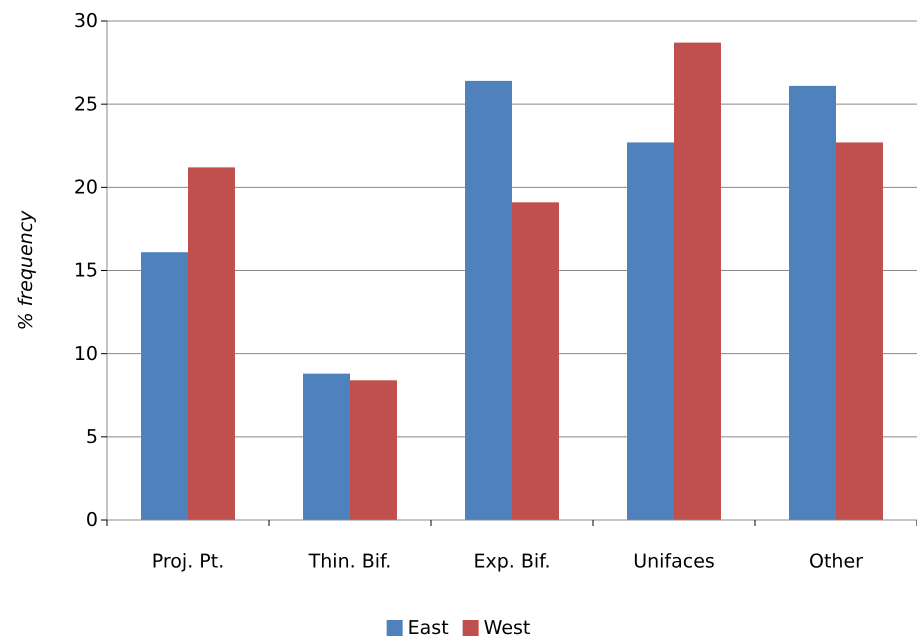 This screenshot has height=640, width=917. What do you see at coordinates (86, 104) in the screenshot?
I see `y-tick-label: 25` at bounding box center [86, 104].